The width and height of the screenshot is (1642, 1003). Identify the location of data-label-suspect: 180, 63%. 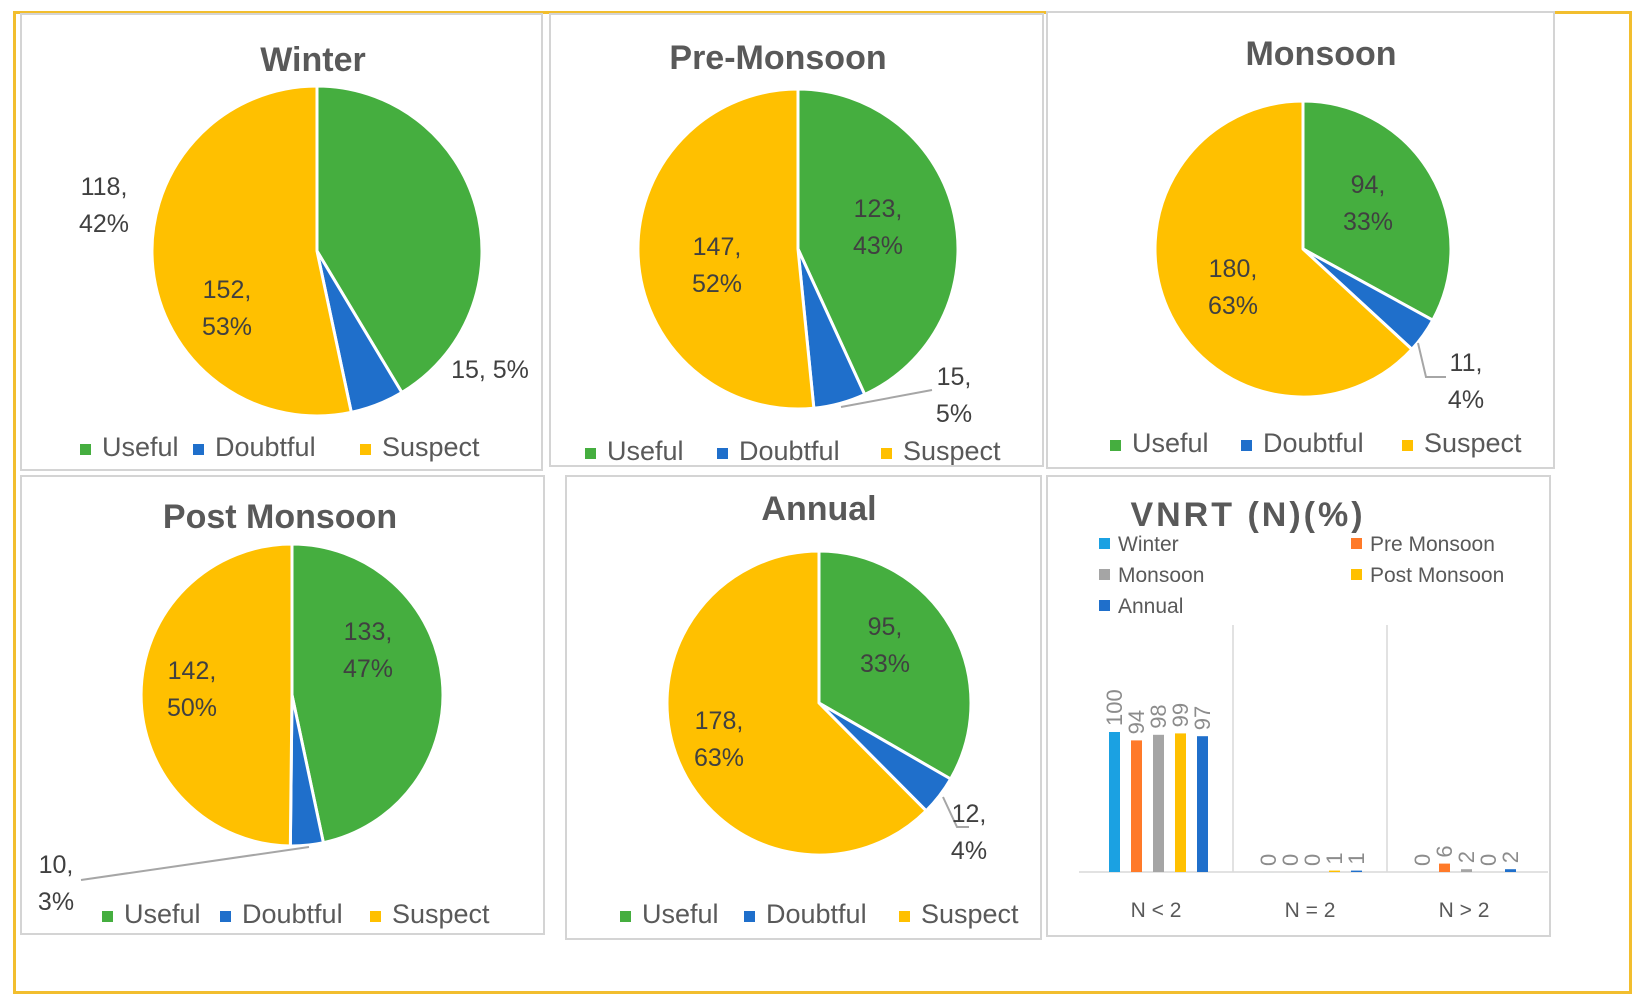
(1233, 287).